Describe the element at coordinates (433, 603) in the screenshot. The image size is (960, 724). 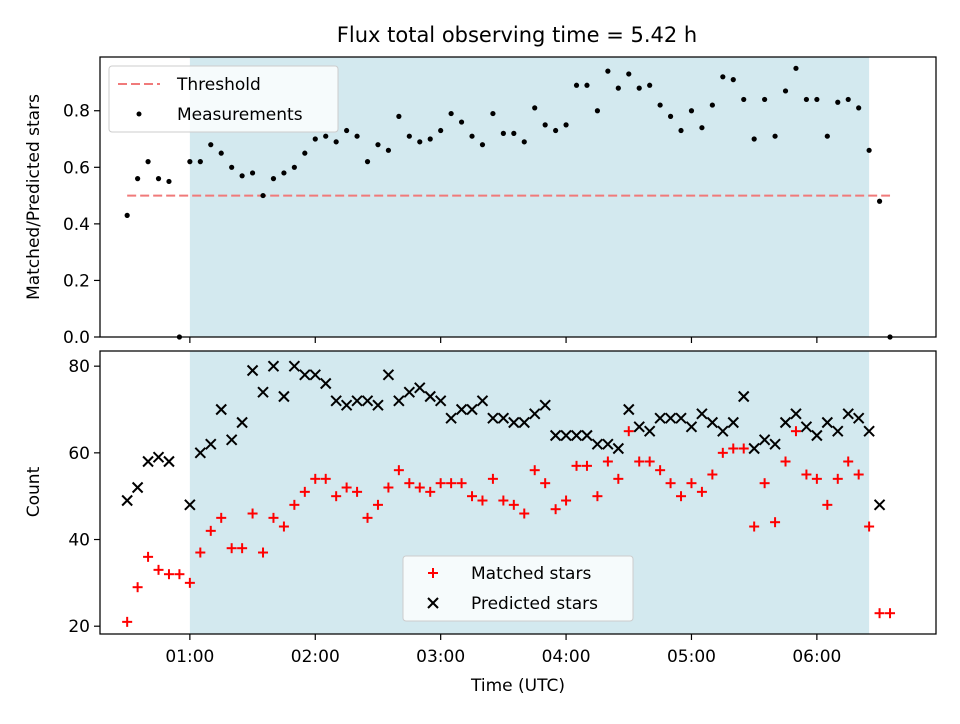
I see `legend-predicted-swatch` at that location.